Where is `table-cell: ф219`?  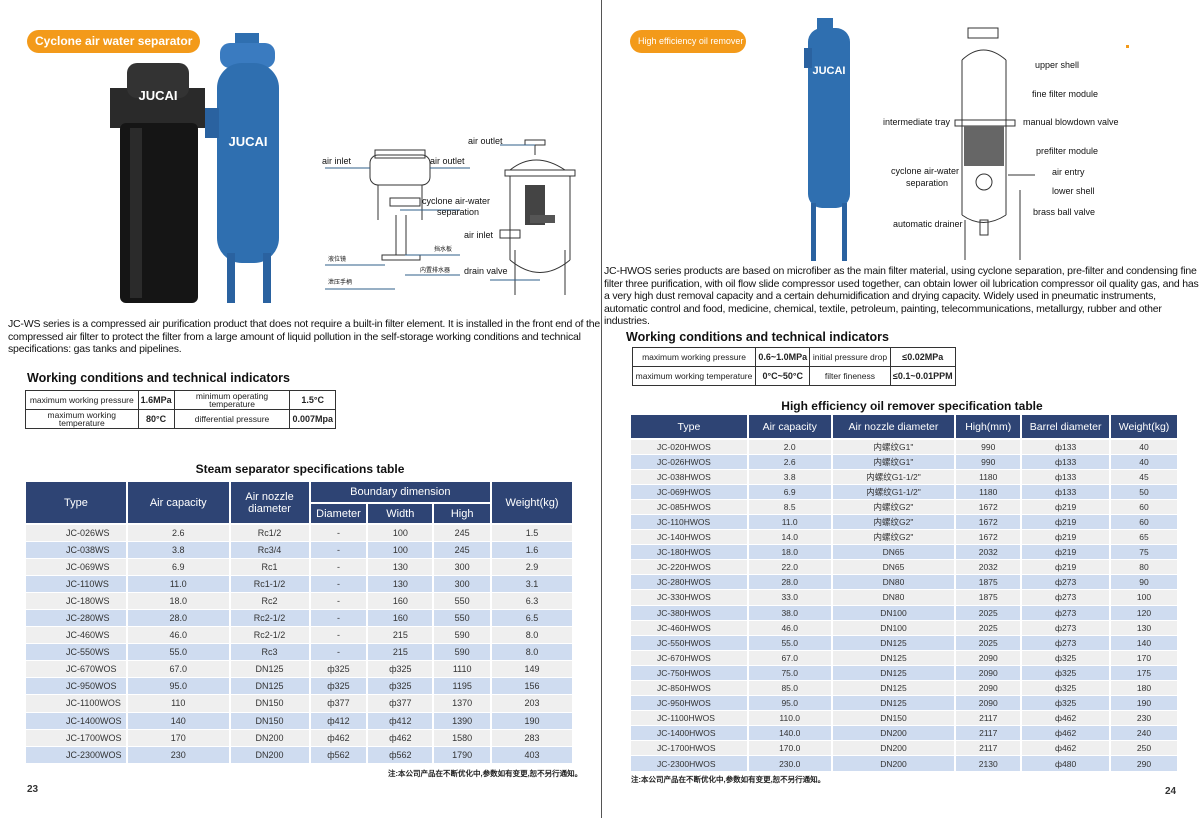
table-cell: ф219 is located at coordinates (1066, 522).